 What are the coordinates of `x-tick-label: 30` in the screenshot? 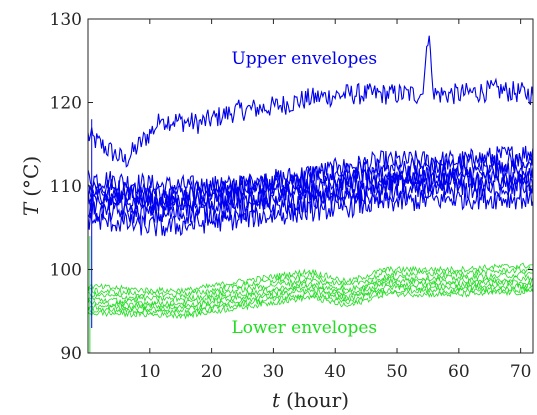 It's located at (274, 372).